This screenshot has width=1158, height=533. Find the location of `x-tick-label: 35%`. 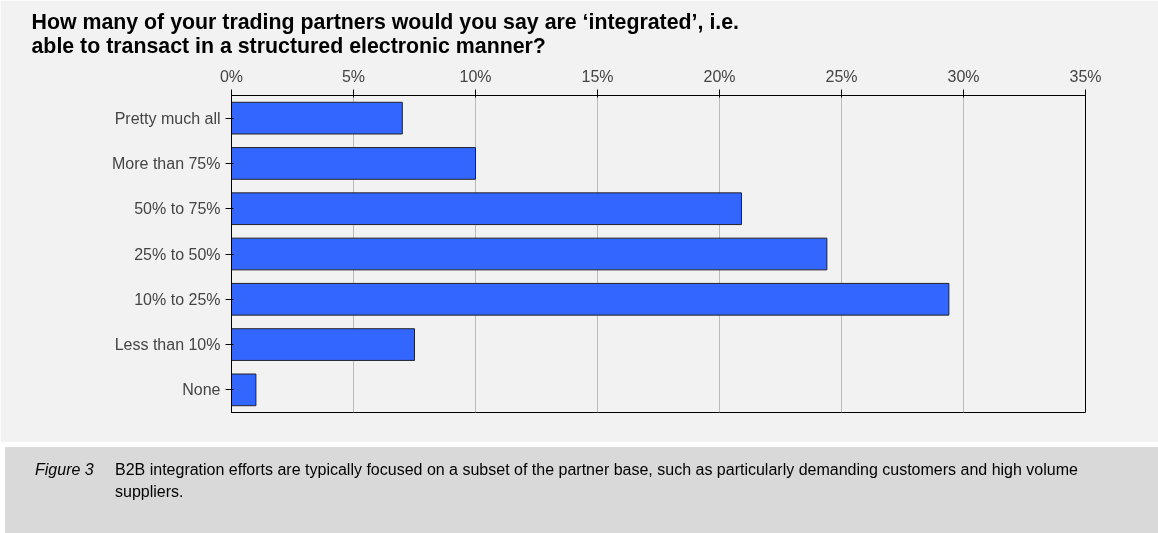

x-tick-label: 35% is located at coordinates (1085, 76).